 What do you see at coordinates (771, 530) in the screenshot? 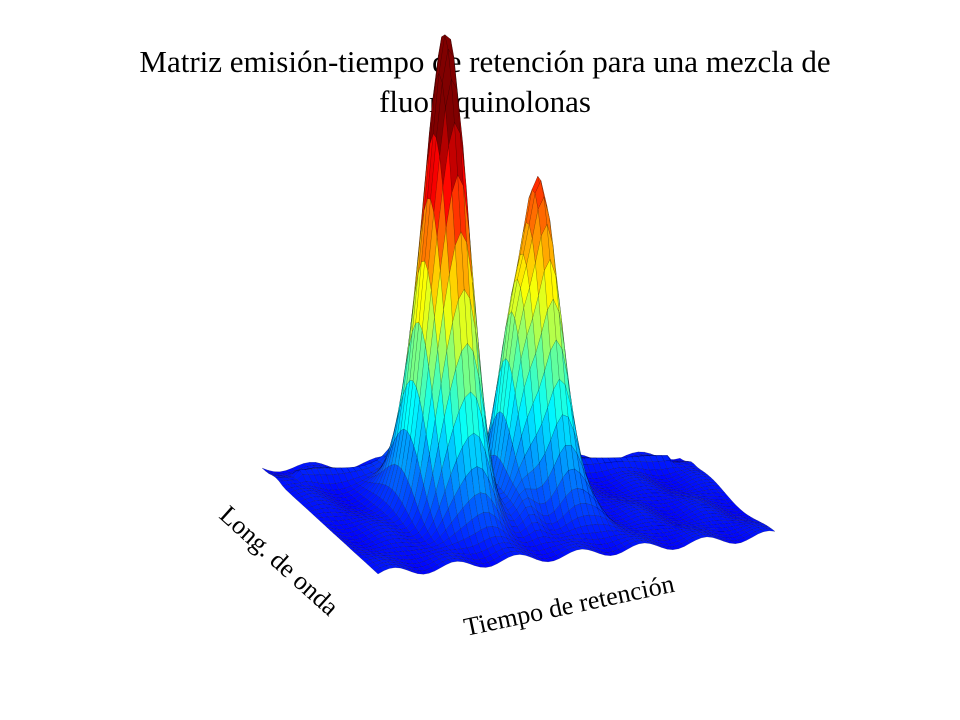
I see `surface-patch` at bounding box center [771, 530].